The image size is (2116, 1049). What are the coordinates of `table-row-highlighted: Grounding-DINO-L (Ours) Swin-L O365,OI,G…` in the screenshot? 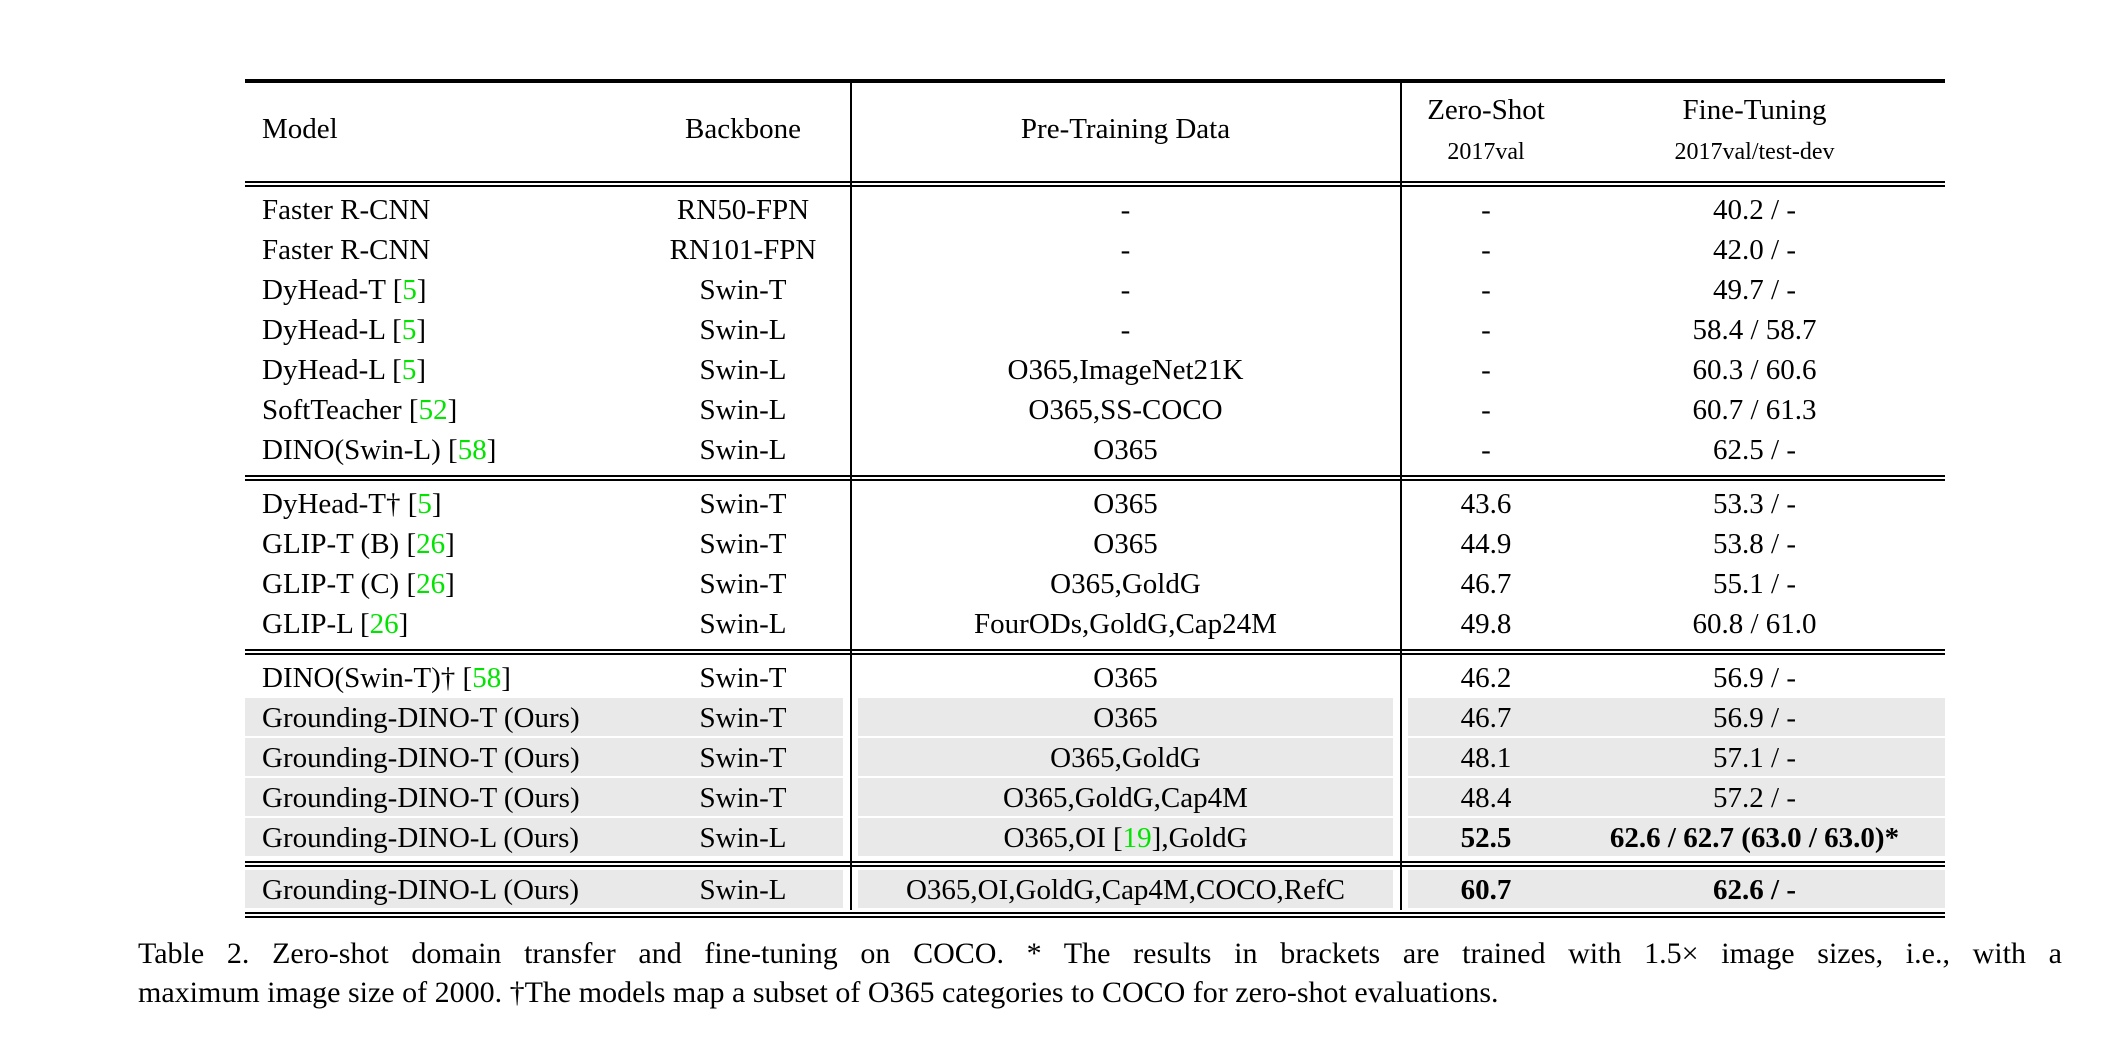 It's located at (1095, 890).